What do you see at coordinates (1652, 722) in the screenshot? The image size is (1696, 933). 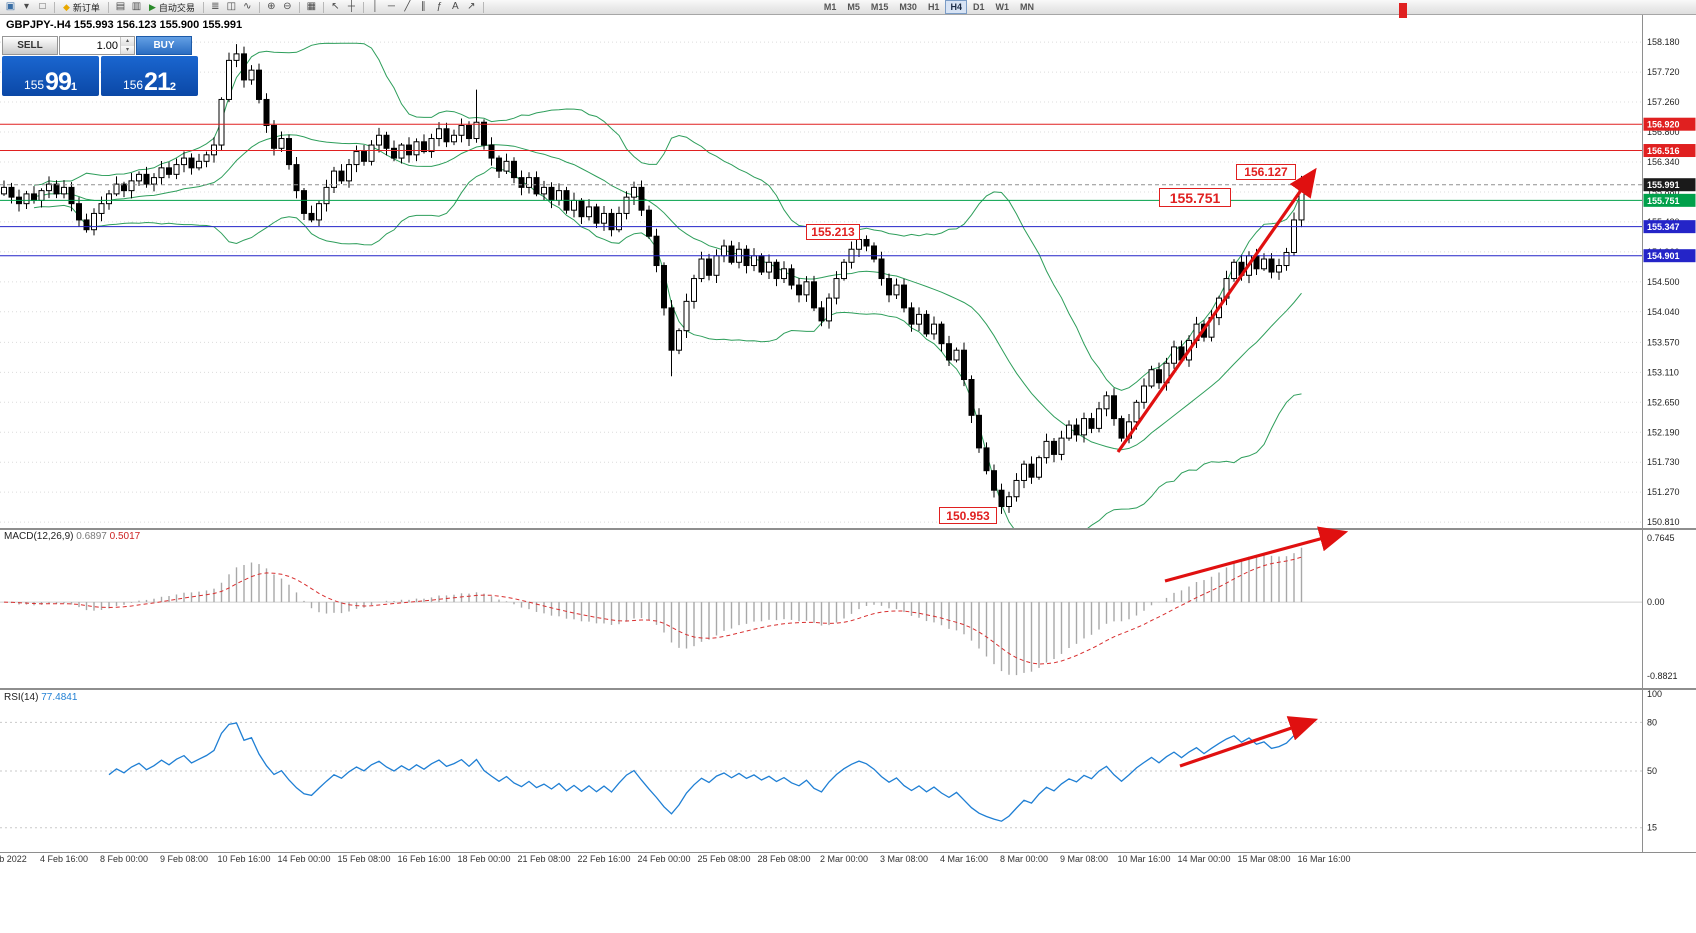 I see `svg-text: 80` at bounding box center [1652, 722].